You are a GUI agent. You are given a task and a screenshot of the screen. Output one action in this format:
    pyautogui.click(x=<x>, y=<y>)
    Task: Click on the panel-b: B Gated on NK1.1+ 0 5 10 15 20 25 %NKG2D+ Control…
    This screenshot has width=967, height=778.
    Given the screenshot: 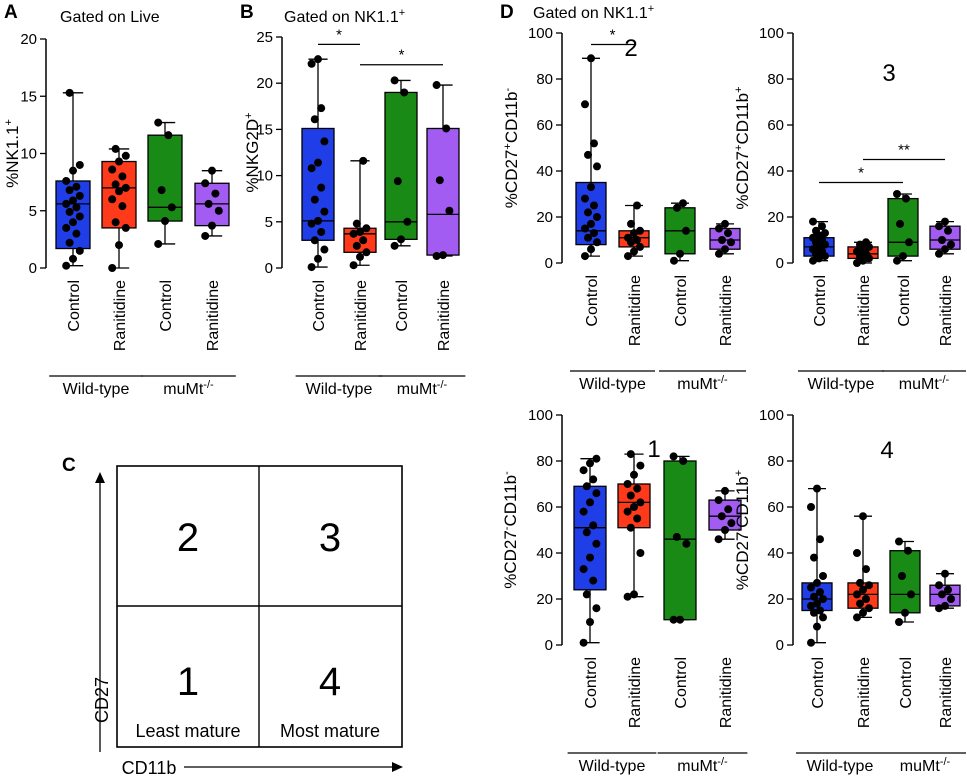 What is the action you would take?
    pyautogui.click(x=353, y=200)
    